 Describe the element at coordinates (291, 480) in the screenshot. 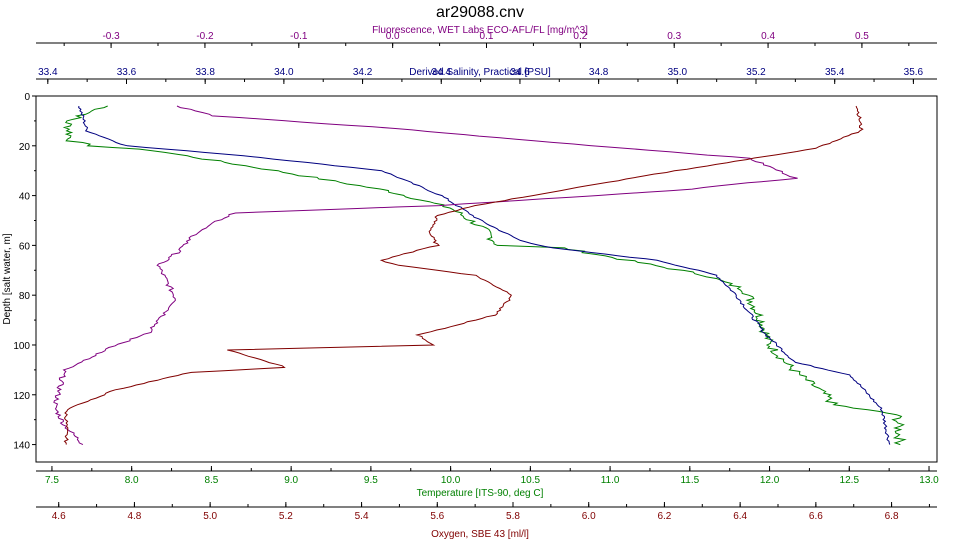

I see `temperature-tick-label-3: 9.0` at that location.